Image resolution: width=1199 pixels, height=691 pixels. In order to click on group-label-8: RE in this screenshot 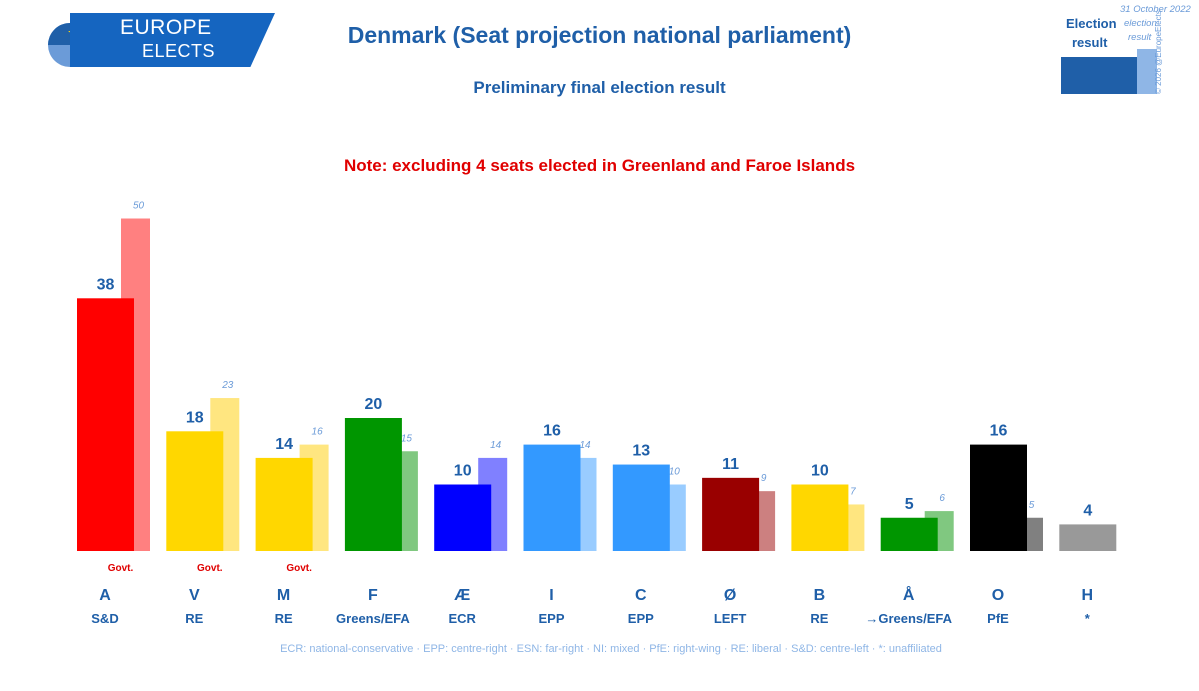, I will do `click(819, 618)`.